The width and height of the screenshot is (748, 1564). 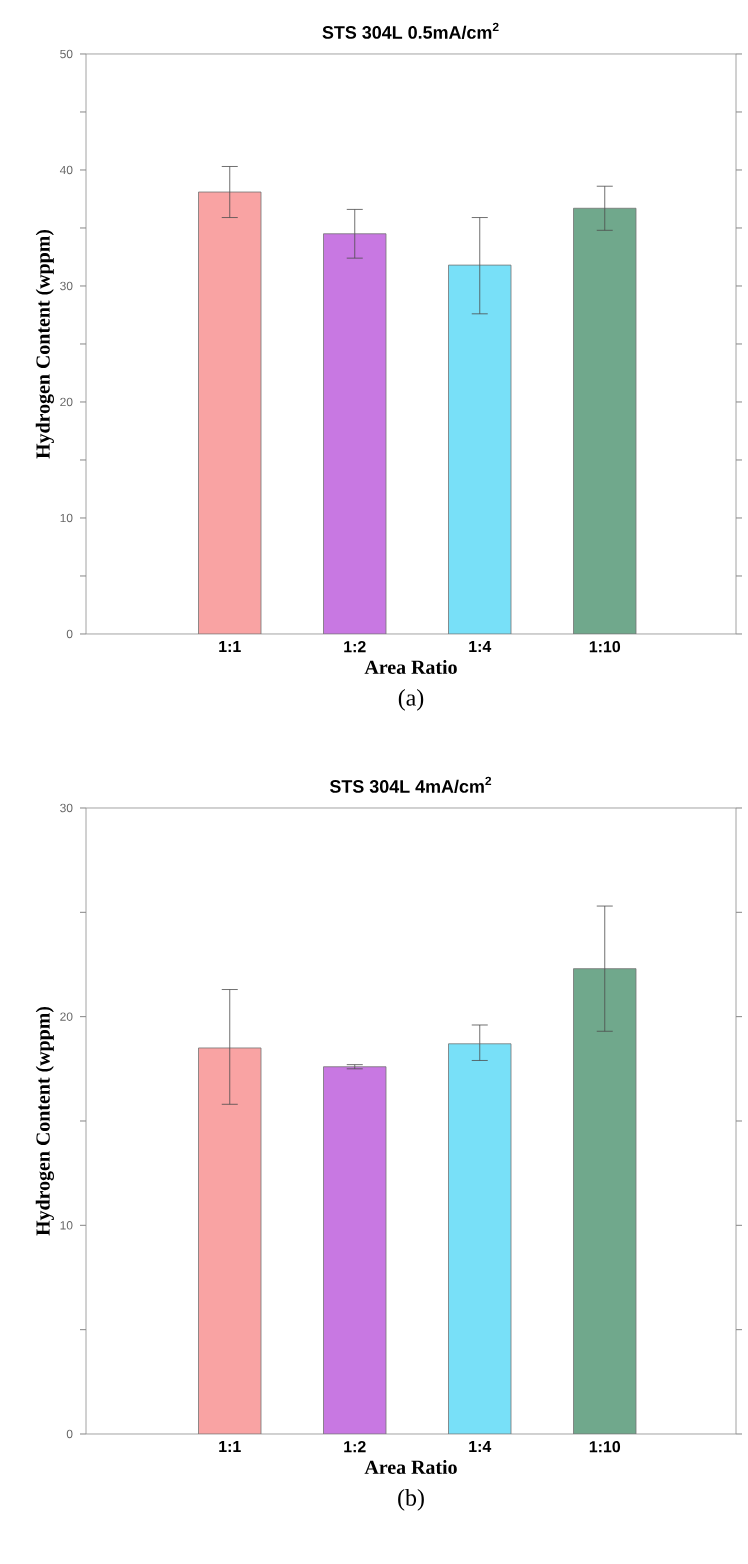 What do you see at coordinates (410, 784) in the screenshot?
I see `chart-title: STS 304L 4mA/cm$^{2}$` at bounding box center [410, 784].